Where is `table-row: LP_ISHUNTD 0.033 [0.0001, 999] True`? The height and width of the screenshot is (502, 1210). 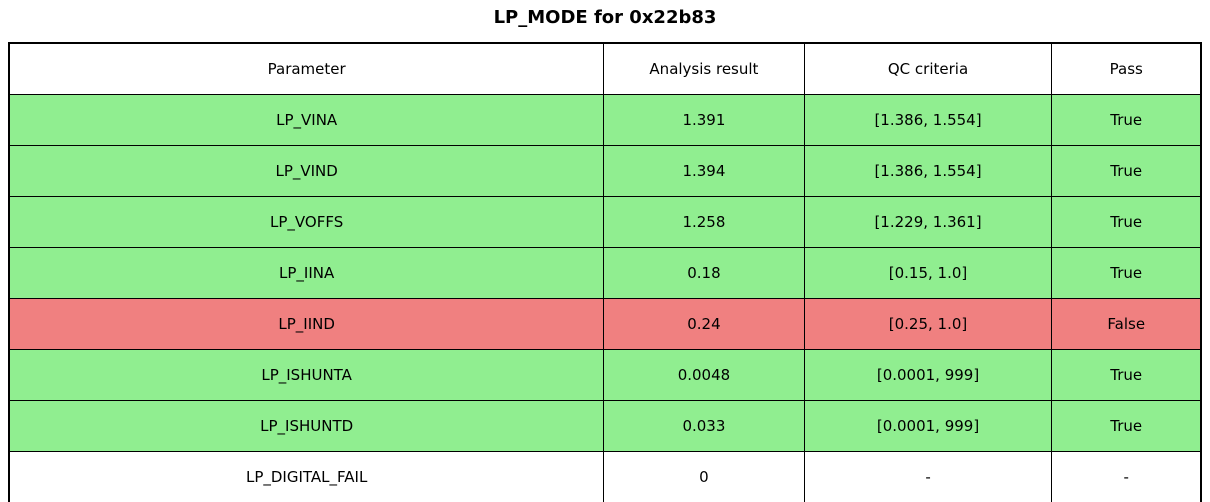 table-row: LP_ISHUNTD 0.033 [0.0001, 999] True is located at coordinates (605, 426).